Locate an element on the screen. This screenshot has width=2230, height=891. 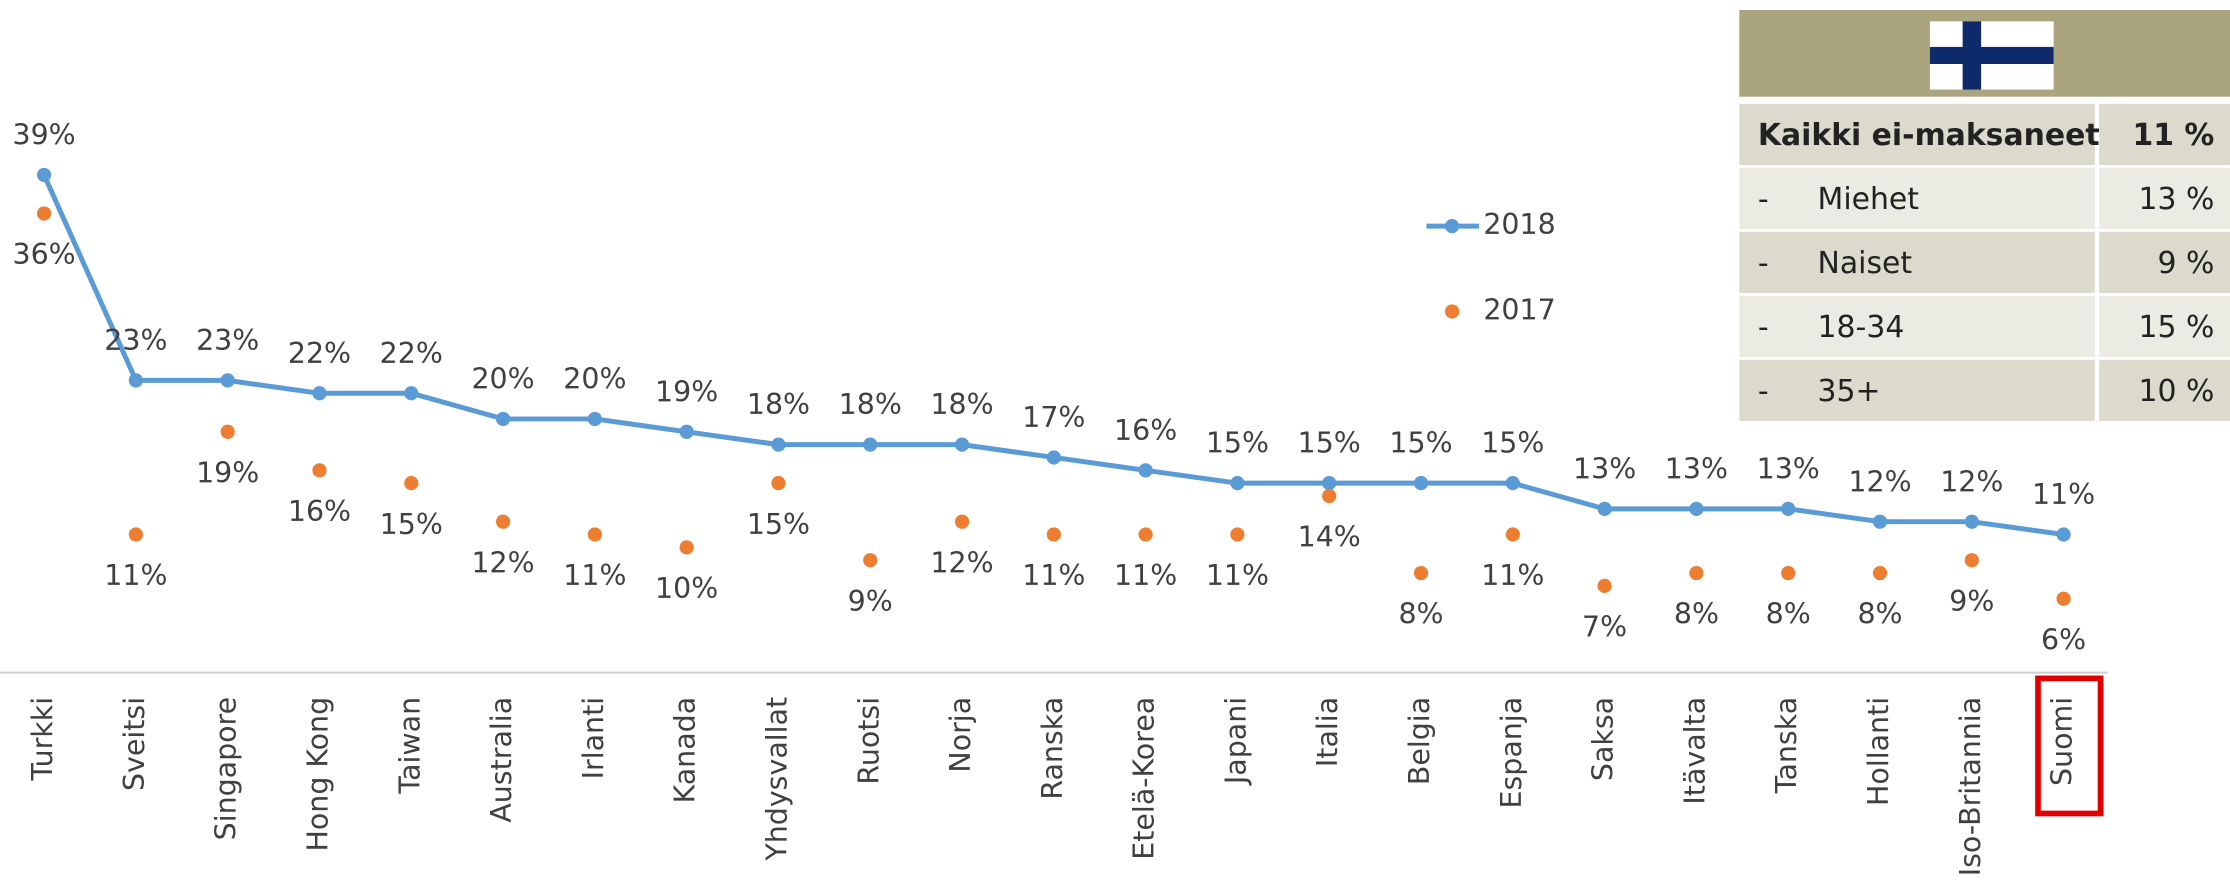
data-label: 7% is located at coordinates (1604, 627).